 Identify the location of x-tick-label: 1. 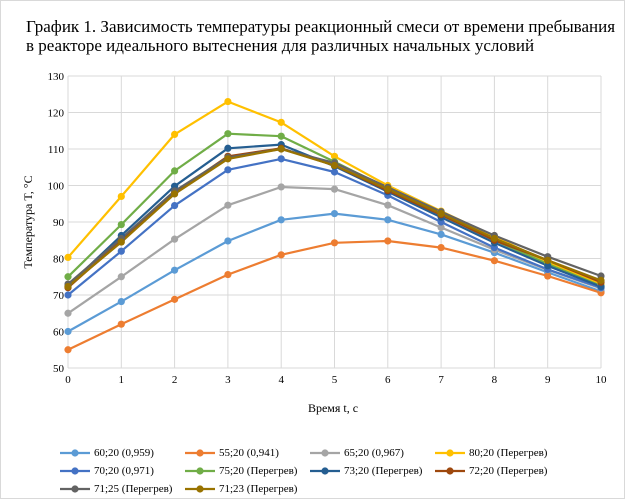
(122, 380).